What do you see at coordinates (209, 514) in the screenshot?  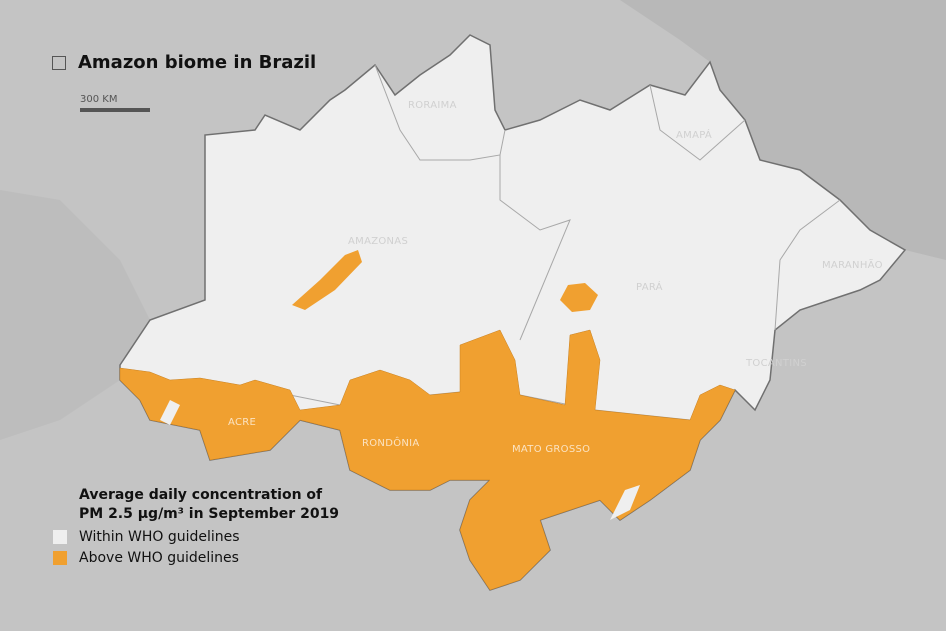 I see `legend-title-line2: PM 2.5 µg/m³ in September 2019` at bounding box center [209, 514].